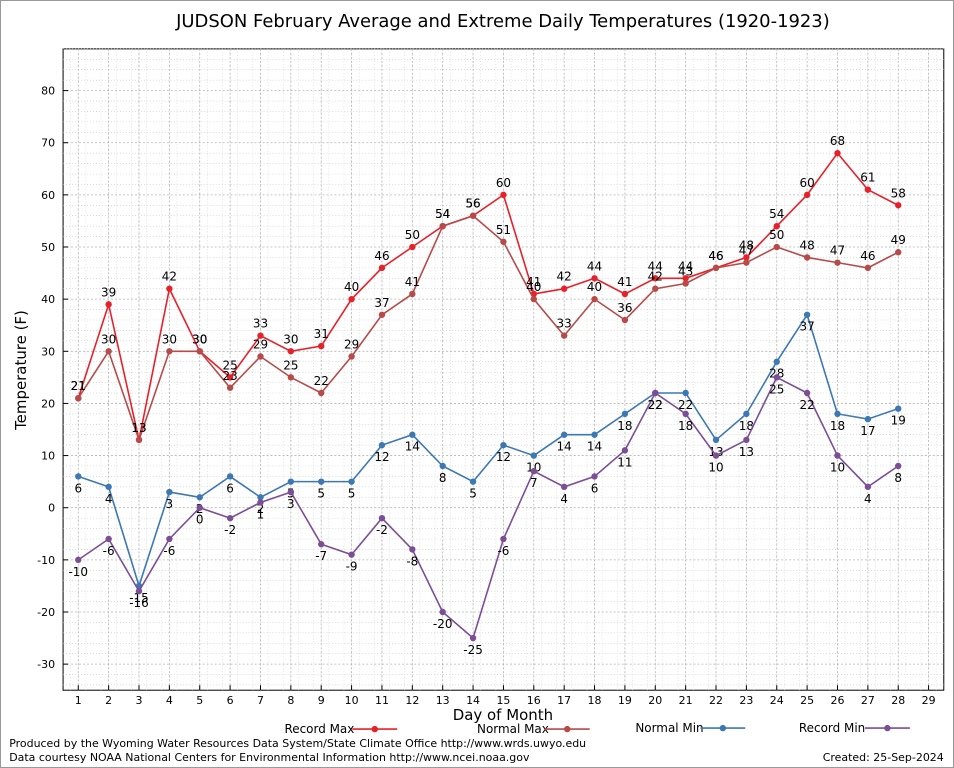  I want to click on record-max-data-label: 54, so click(776, 214).